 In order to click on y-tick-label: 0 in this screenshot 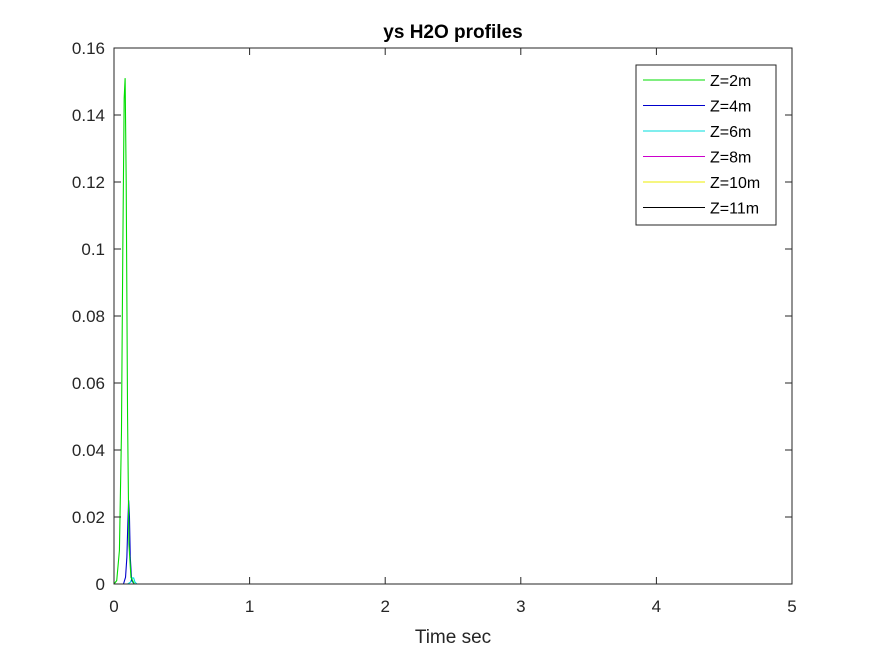, I will do `click(100, 584)`.